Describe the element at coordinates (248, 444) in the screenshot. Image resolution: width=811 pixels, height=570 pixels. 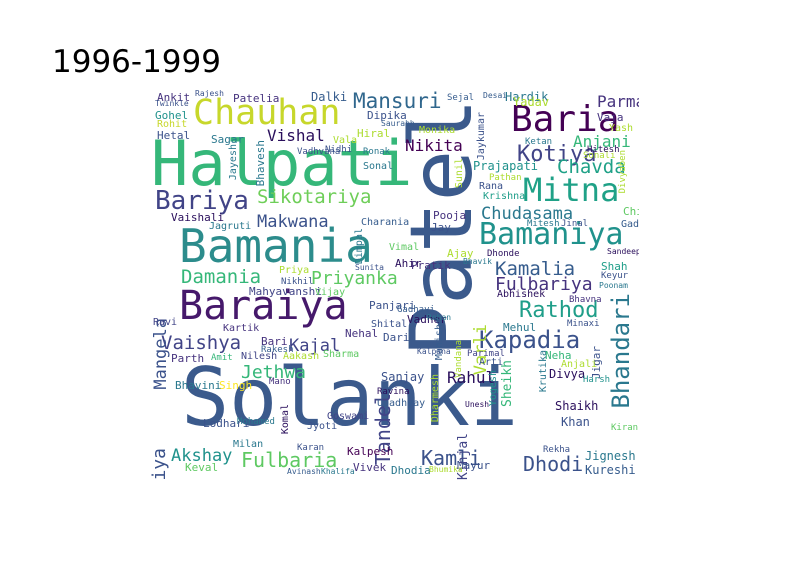
I see `word-milan: Milan` at that location.